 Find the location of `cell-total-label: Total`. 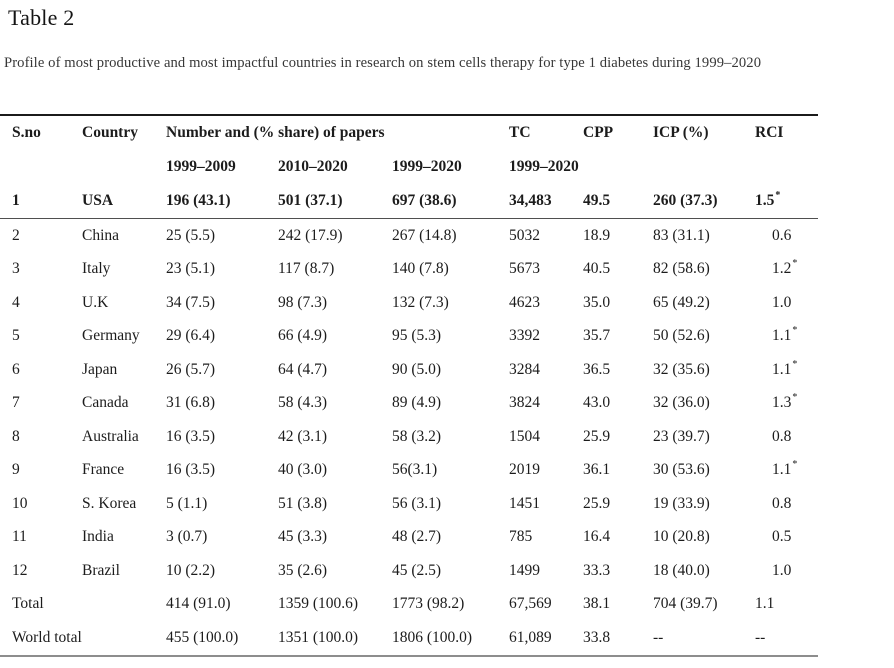

cell-total-label: Total is located at coordinates (28, 604).